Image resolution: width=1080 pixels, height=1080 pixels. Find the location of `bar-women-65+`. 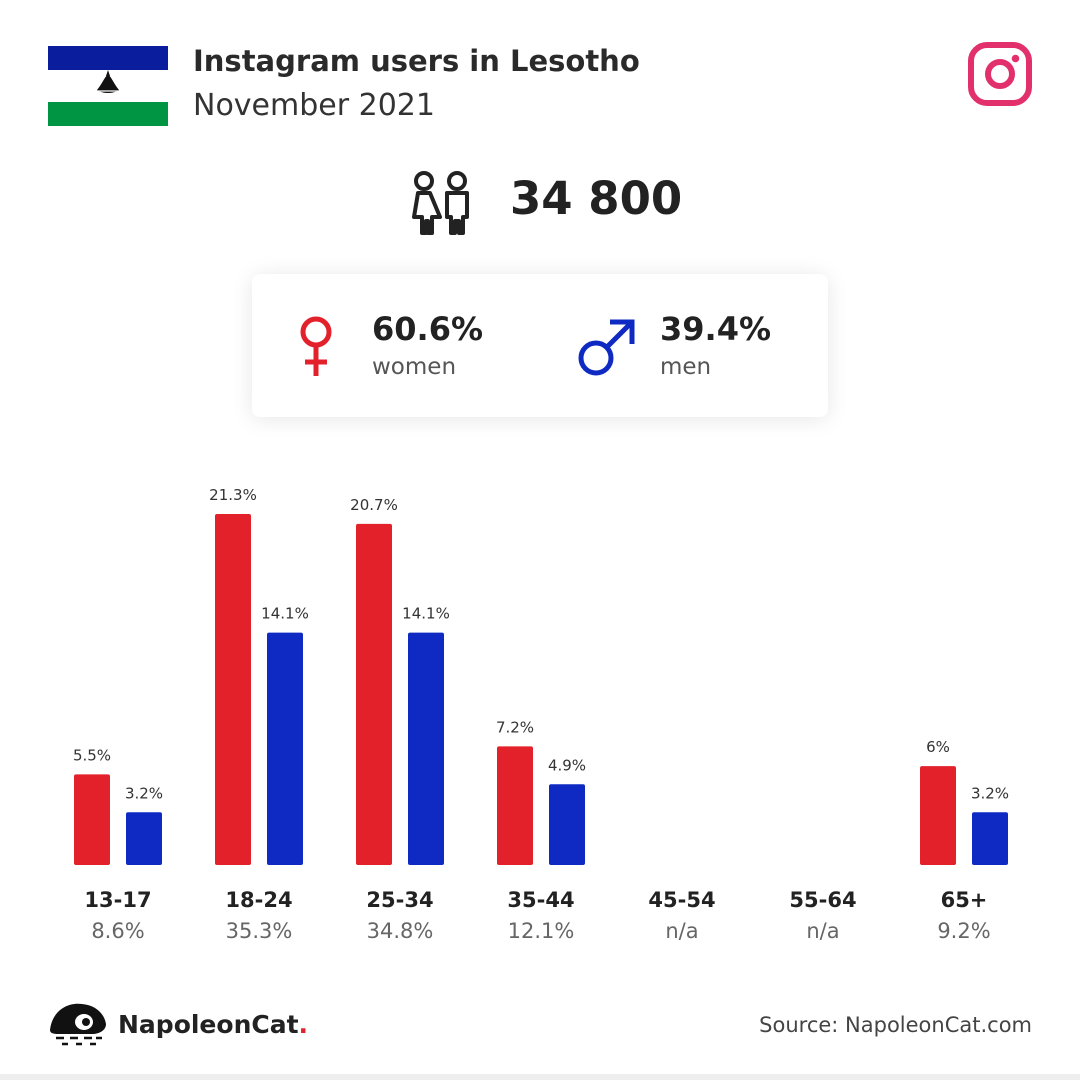

bar-women-65+ is located at coordinates (938, 815).